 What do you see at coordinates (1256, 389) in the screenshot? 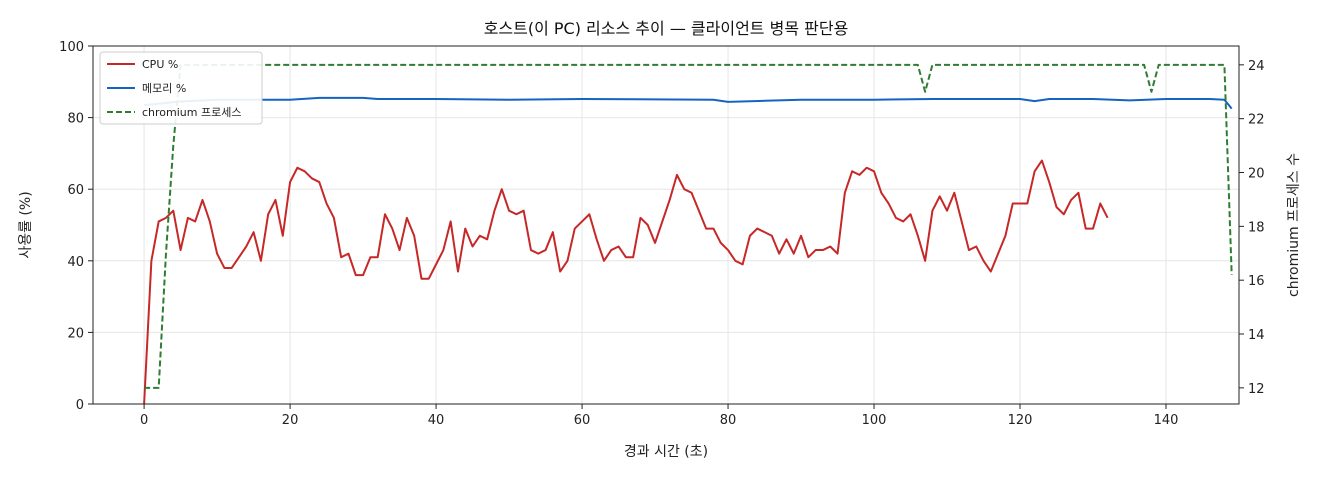
I see `y2-tick-label: 12` at bounding box center [1256, 389].